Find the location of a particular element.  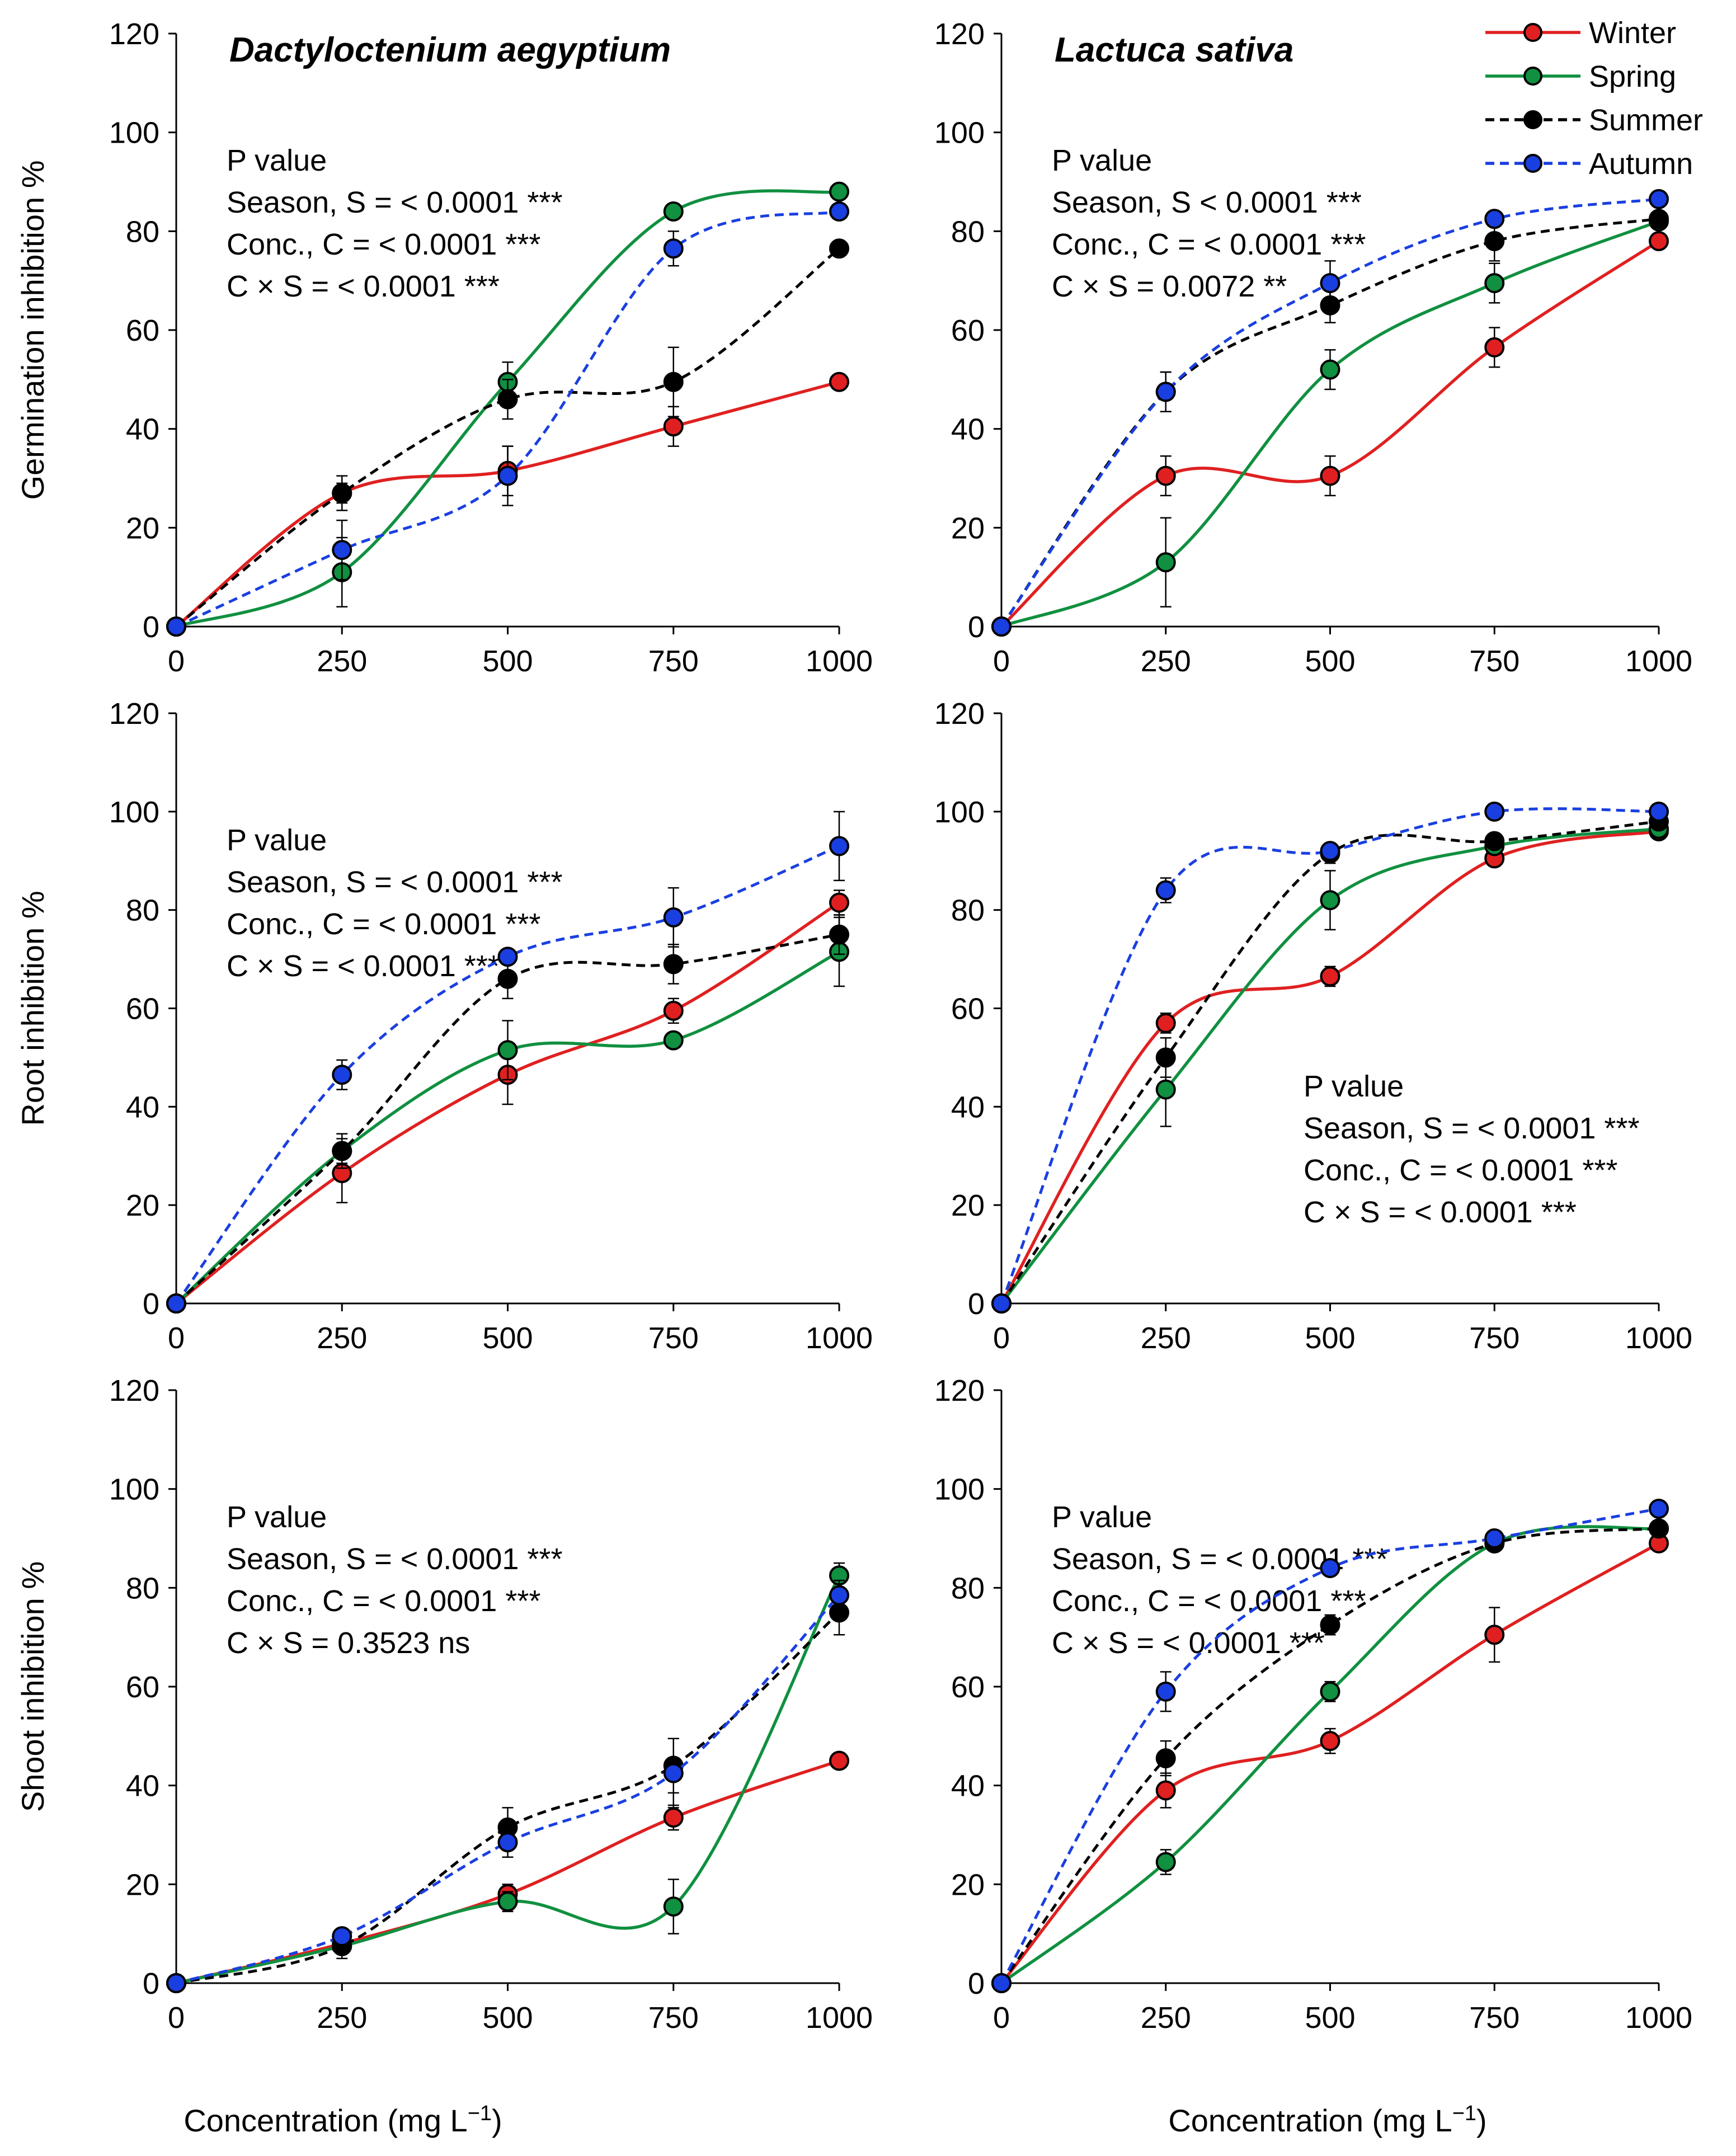

y-tick-label: 80 is located at coordinates (968, 911).